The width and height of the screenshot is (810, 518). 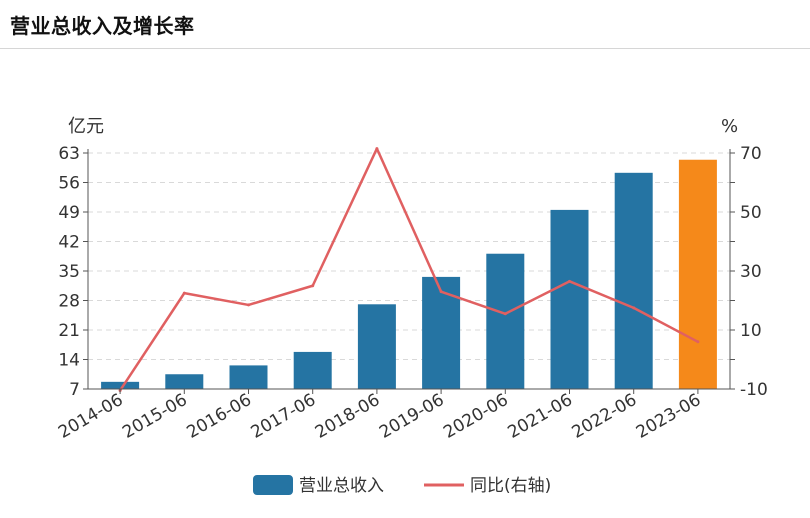 I want to click on left-tick-label: 49, so click(x=69, y=213).